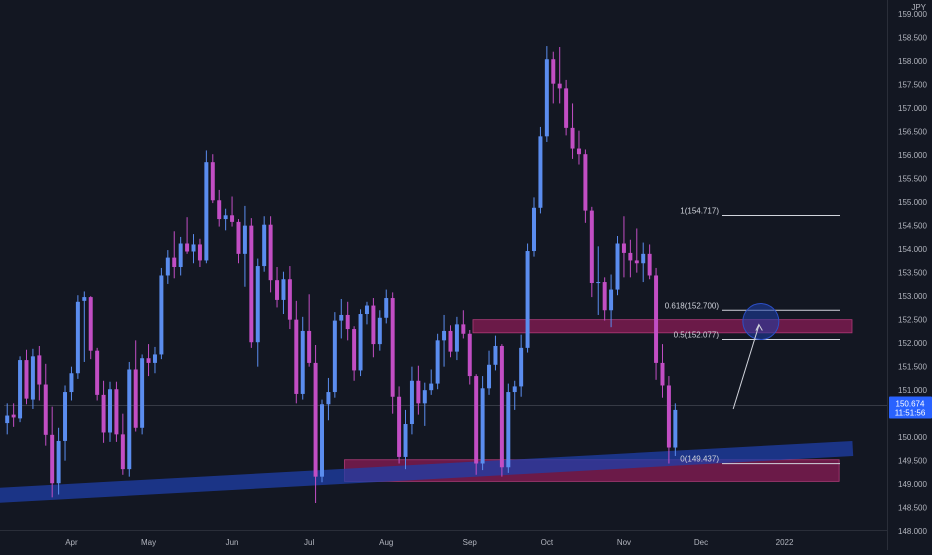 The width and height of the screenshot is (932, 555). I want to click on price-tick-label: 148.500, so click(912, 508).